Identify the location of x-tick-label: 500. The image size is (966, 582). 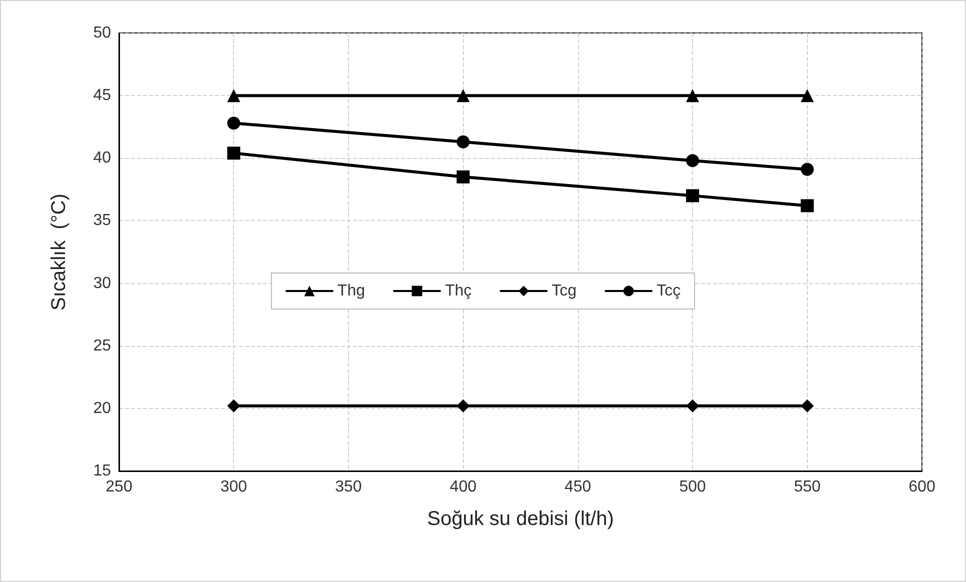
(692, 487).